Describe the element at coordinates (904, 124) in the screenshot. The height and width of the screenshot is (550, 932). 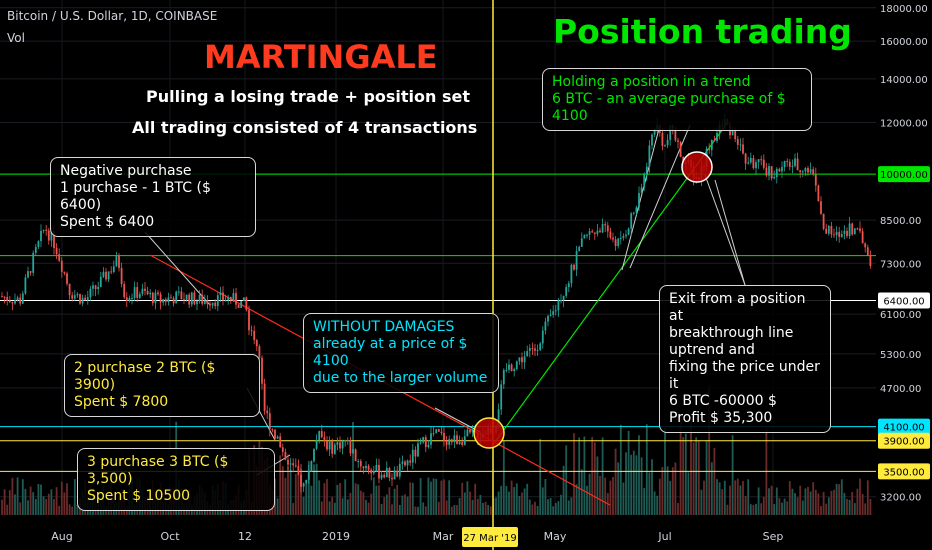
I see `y-tick-label: 12000.00` at that location.